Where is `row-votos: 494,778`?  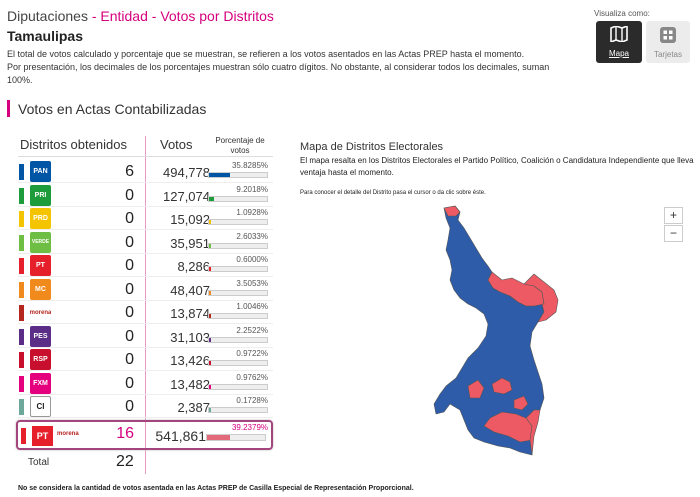 row-votos: 494,778 is located at coordinates (186, 172).